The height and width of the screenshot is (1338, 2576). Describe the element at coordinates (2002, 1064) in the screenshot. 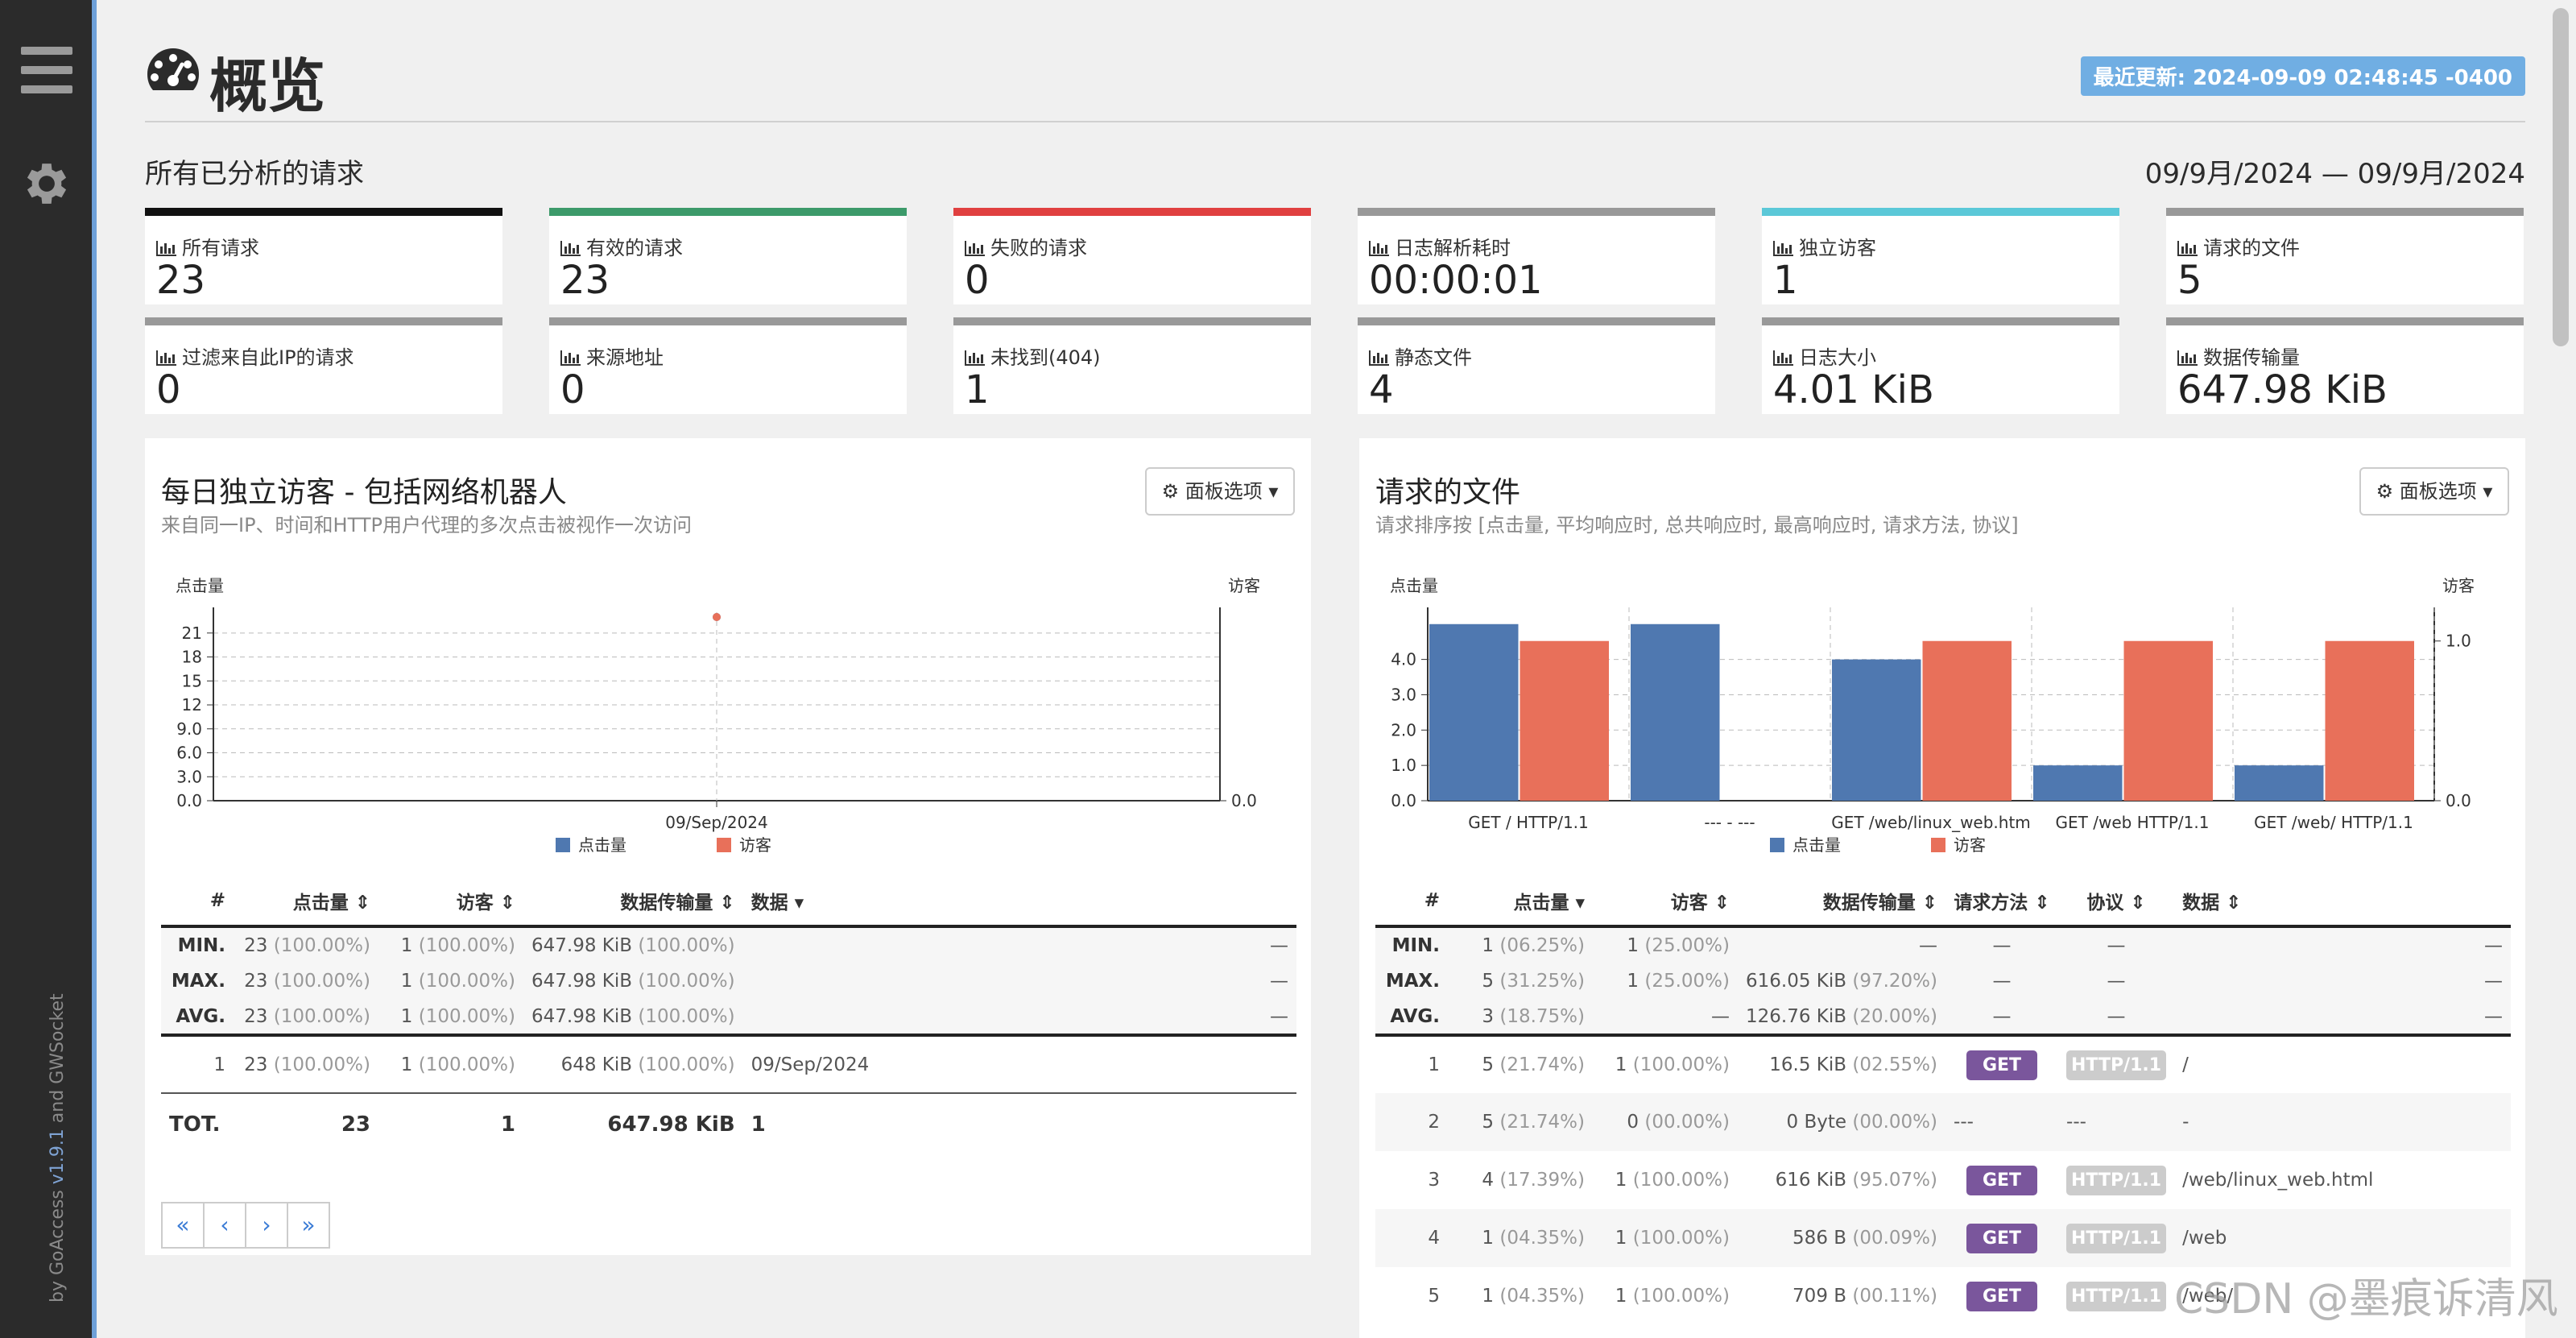

I see `cell-method: GET` at that location.